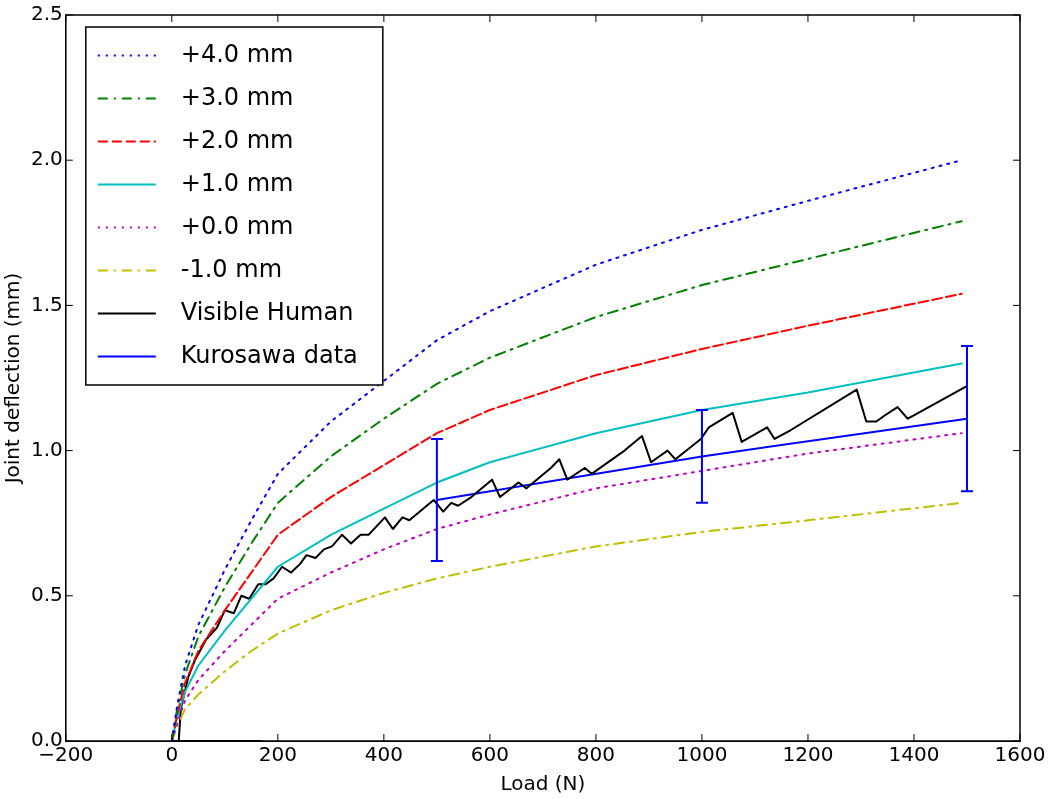  What do you see at coordinates (46, 594) in the screenshot?
I see `y-tick-label: 0.5` at bounding box center [46, 594].